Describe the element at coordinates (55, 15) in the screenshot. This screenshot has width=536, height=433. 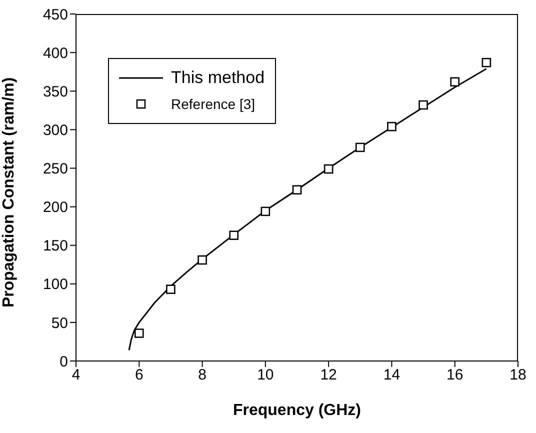
I see `y-tick-label: 450` at that location.